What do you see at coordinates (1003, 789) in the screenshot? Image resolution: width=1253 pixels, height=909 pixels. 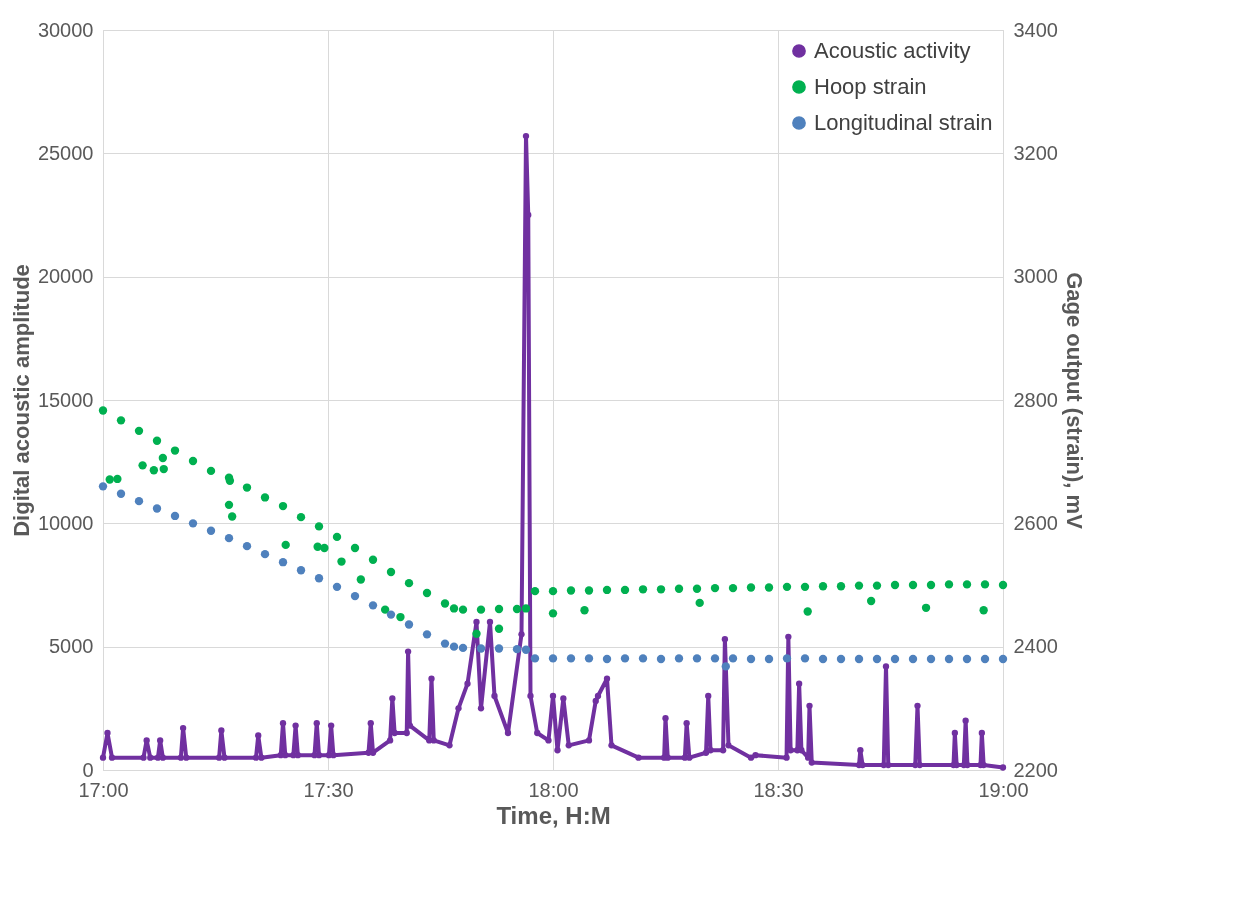 I see `x-tick-label: 19:00` at bounding box center [1003, 789].